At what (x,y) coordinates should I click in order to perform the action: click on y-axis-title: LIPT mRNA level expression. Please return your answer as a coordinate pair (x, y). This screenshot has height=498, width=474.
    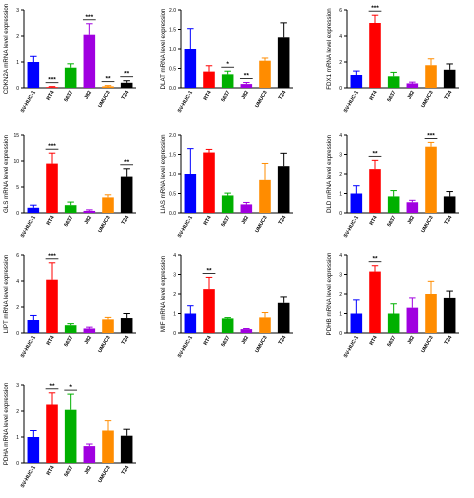
    Looking at the image, I should click on (6, 293).